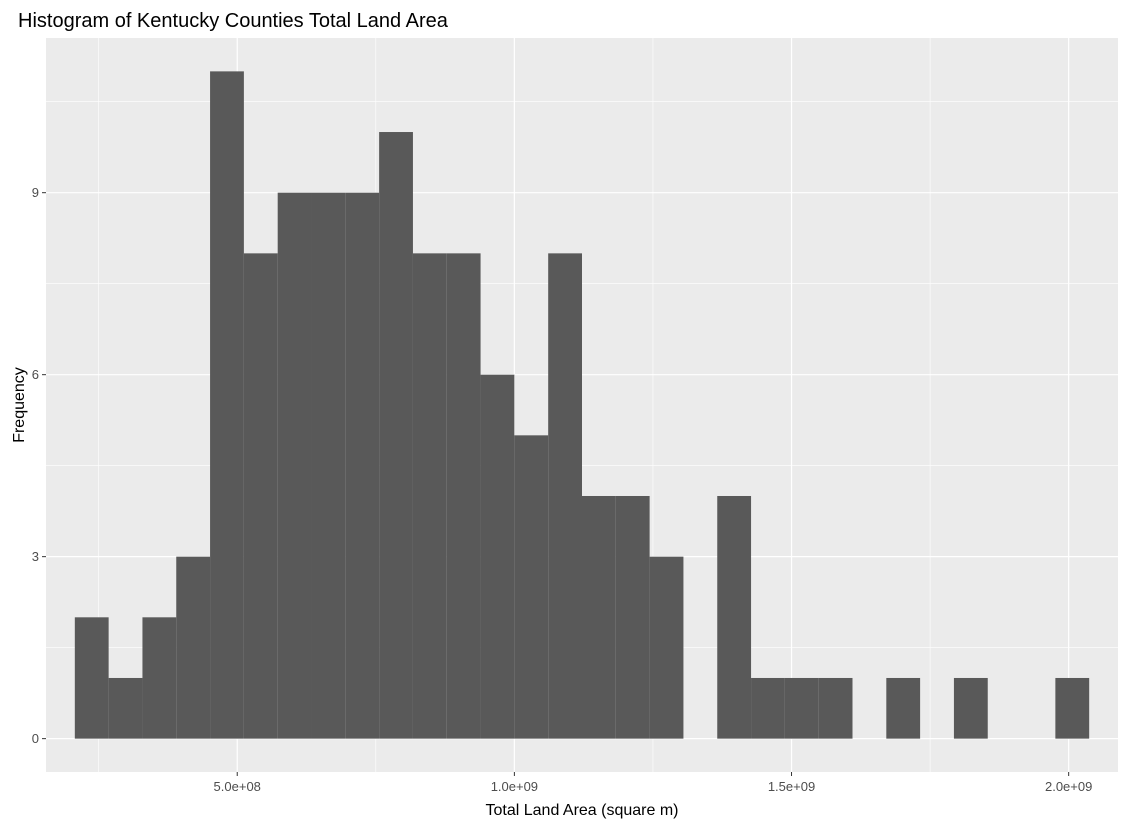 The image size is (1128, 828). Describe the element at coordinates (237, 786) in the screenshot. I see `x-tick-label: 5.0e+08` at that location.